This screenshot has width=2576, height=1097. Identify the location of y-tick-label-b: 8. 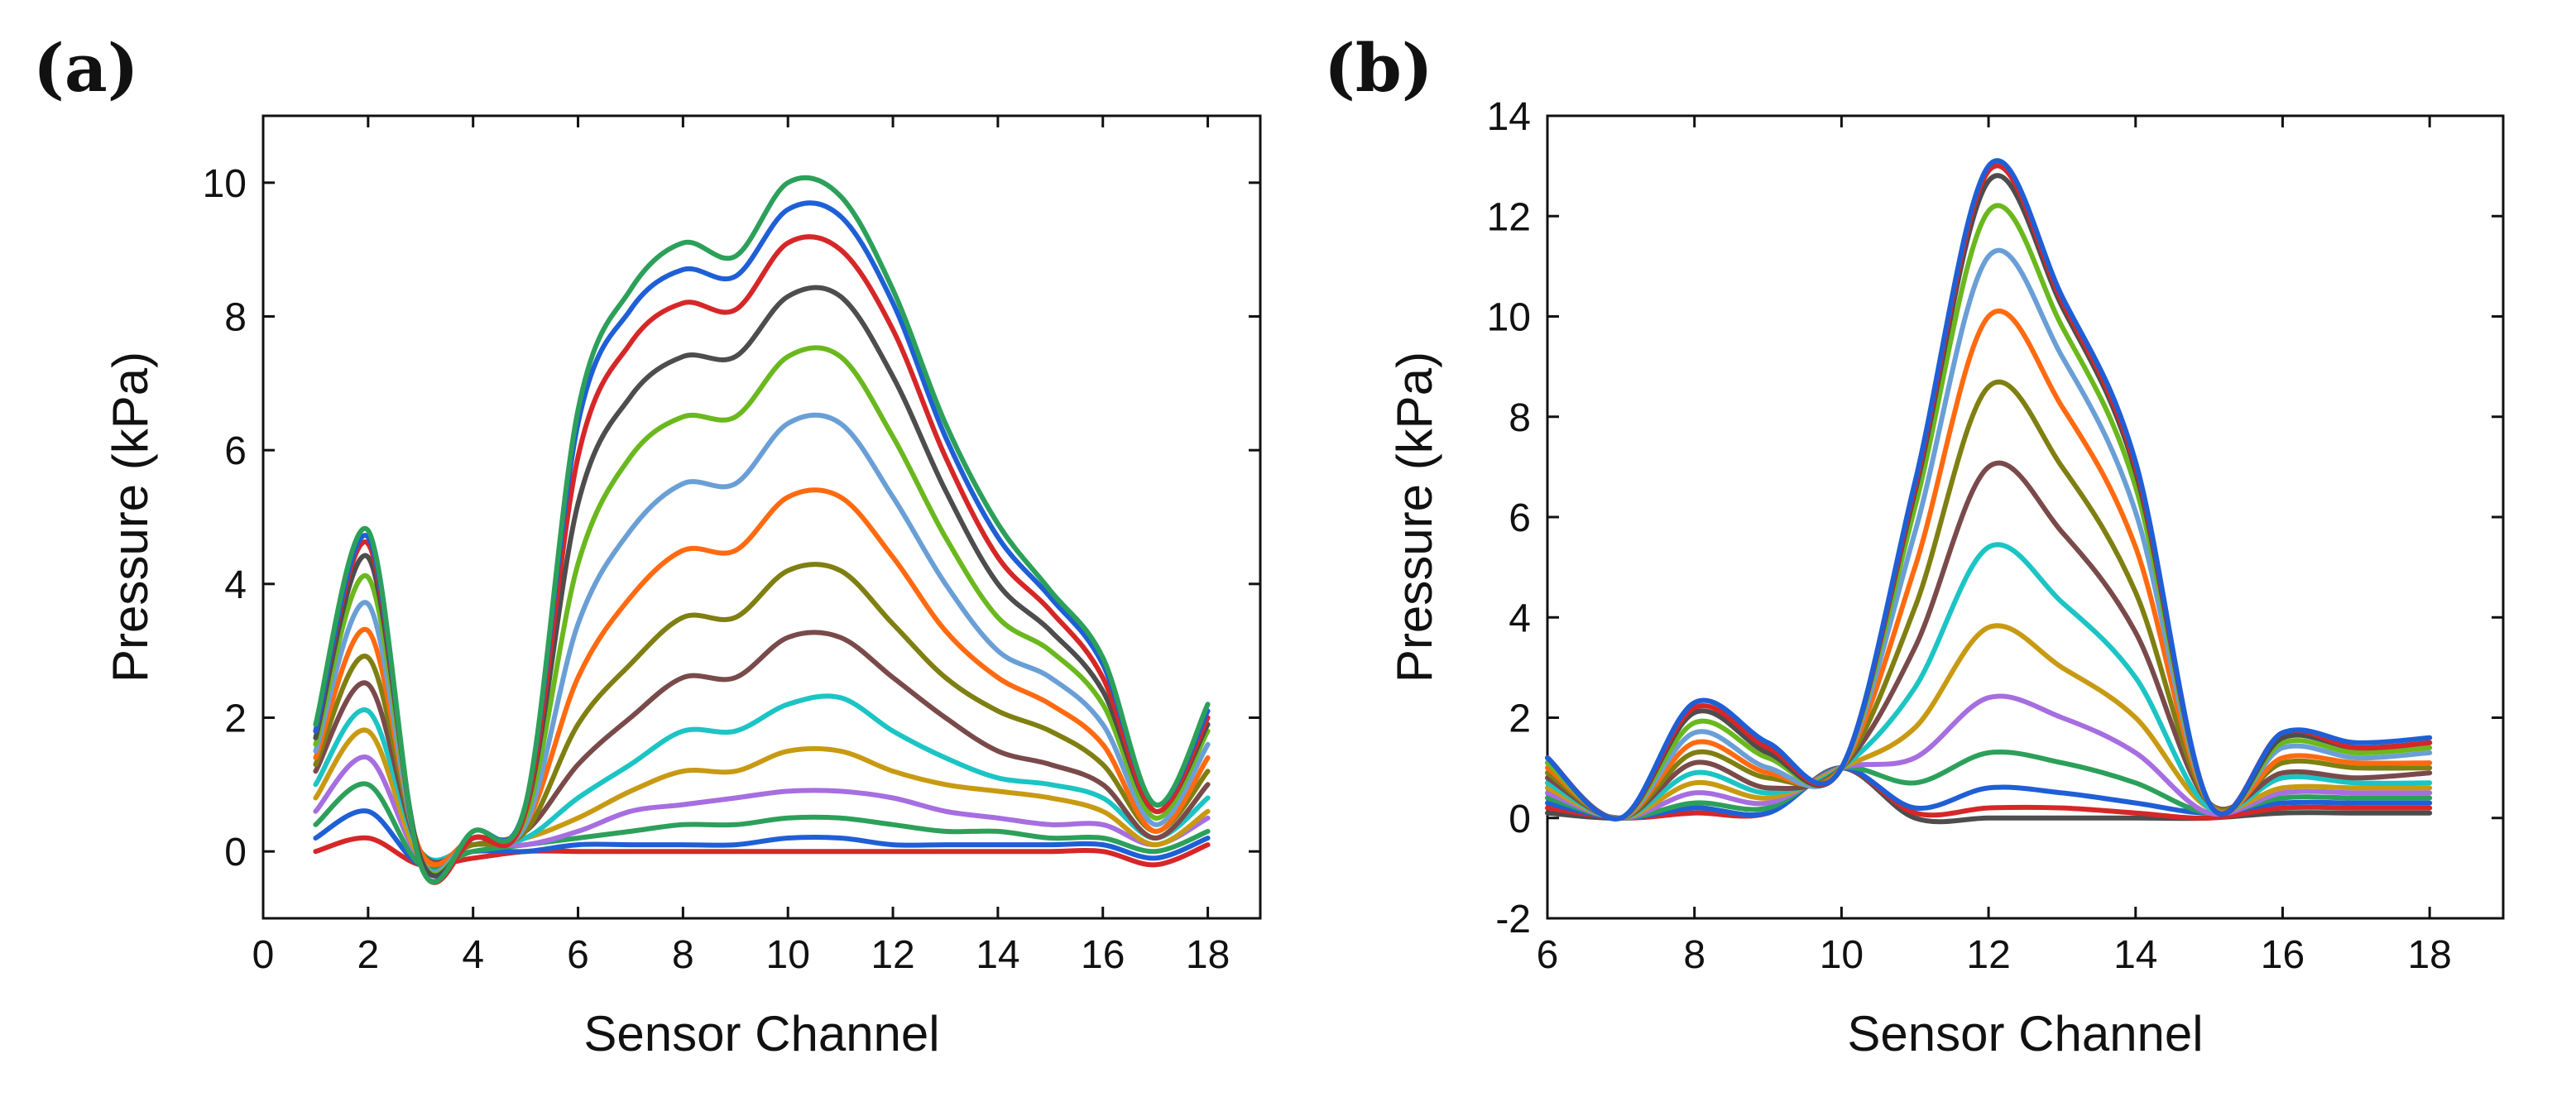
(1520, 418).